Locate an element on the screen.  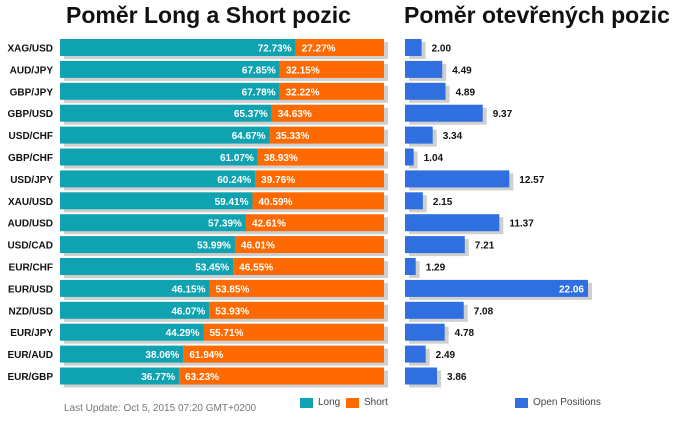
bar-long-usd-chf is located at coordinates (165, 135).